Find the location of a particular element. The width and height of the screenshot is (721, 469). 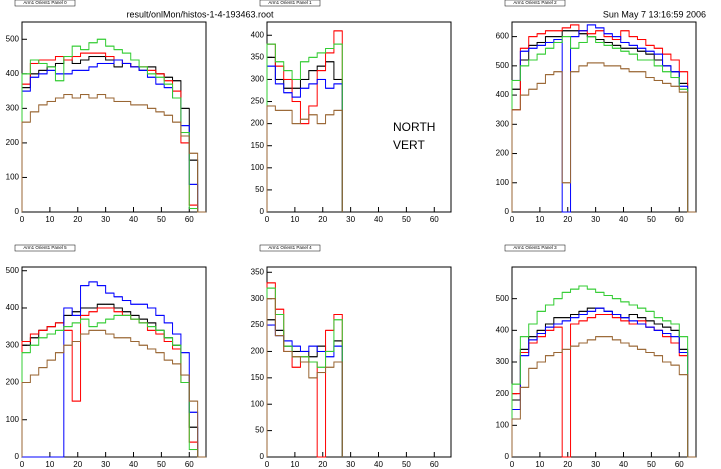

pad-title: Arm1 Orient1 Panel 5 is located at coordinates (45, 247).